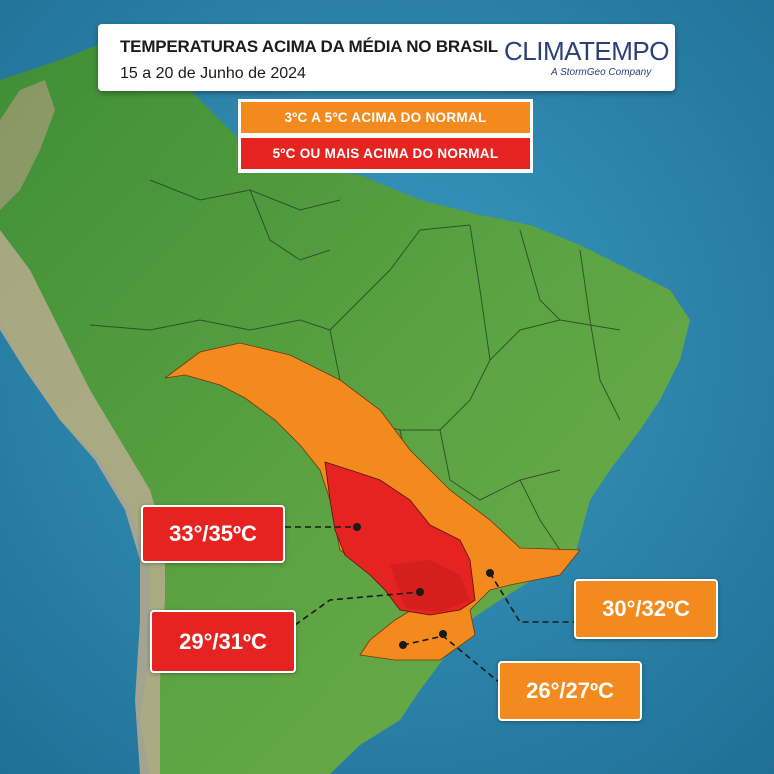  What do you see at coordinates (309, 46) in the screenshot?
I see `page-title: TEMPERATURAS ACIMA DA MÉDIA NO BRASIL` at bounding box center [309, 46].